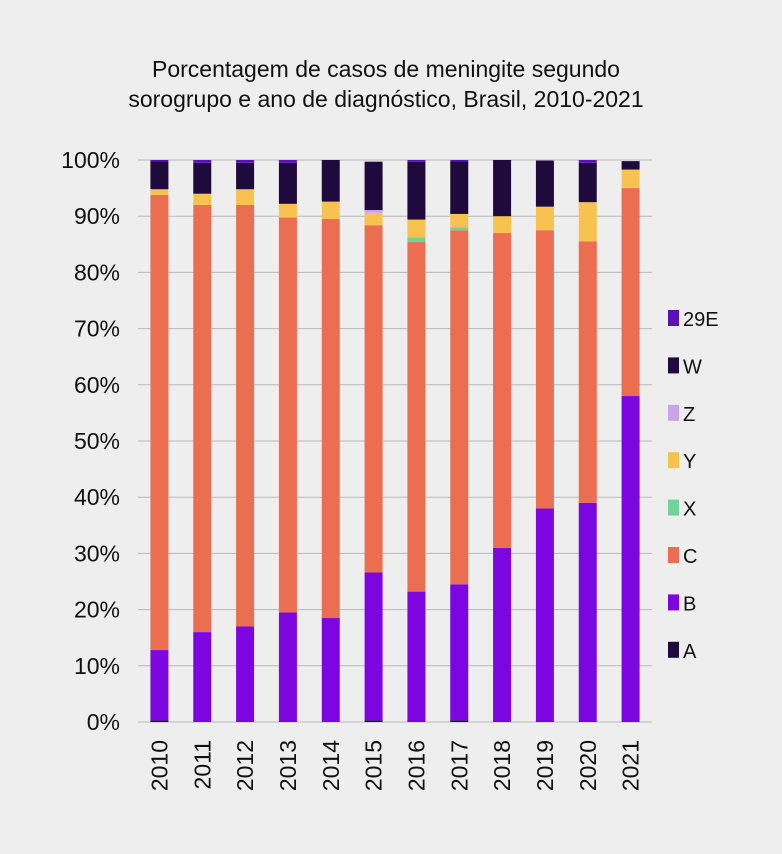 This screenshot has width=782, height=854. What do you see at coordinates (416, 190) in the screenshot?
I see `bar-segment-w-2016` at bounding box center [416, 190].